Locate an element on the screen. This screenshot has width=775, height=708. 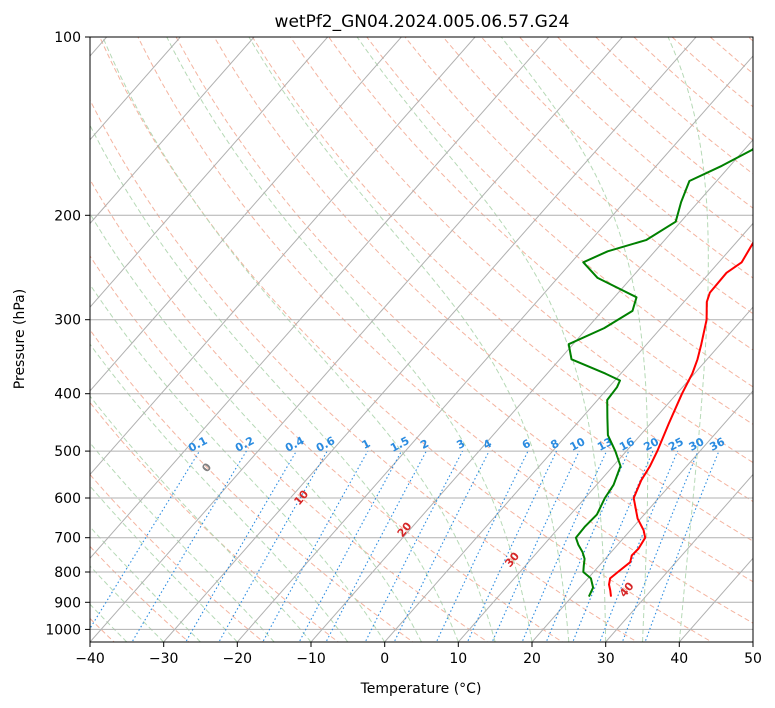
dry-adiabat-label: 20 is located at coordinates (405, 529).